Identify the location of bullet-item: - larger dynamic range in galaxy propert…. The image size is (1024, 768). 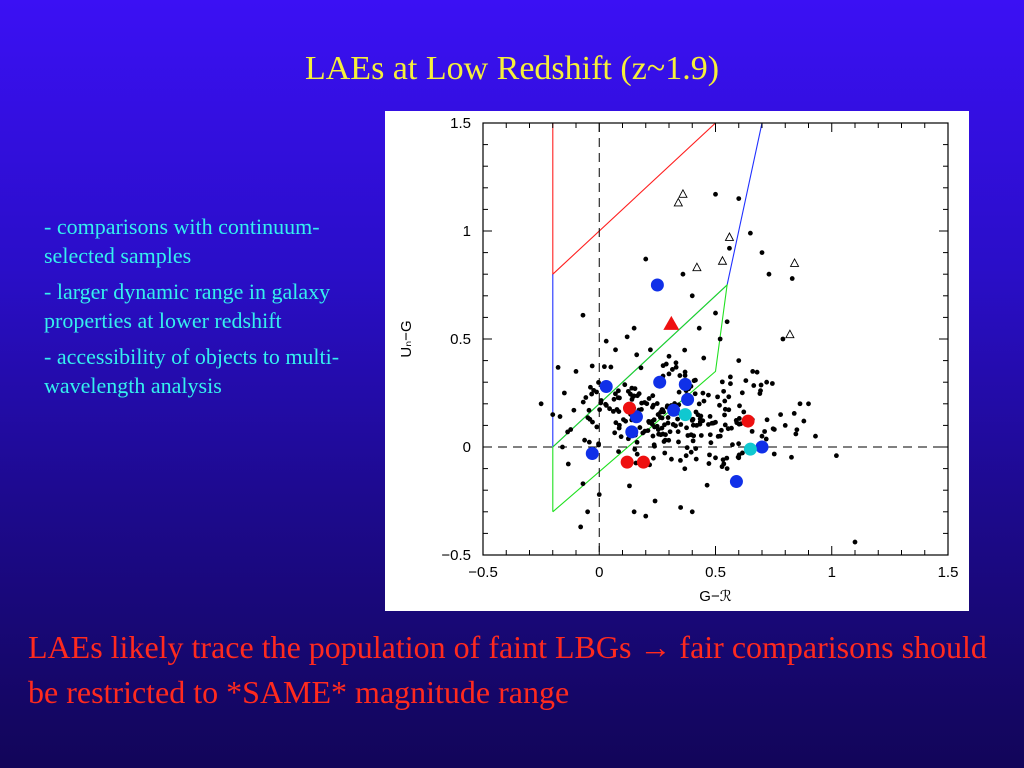
(187, 306).